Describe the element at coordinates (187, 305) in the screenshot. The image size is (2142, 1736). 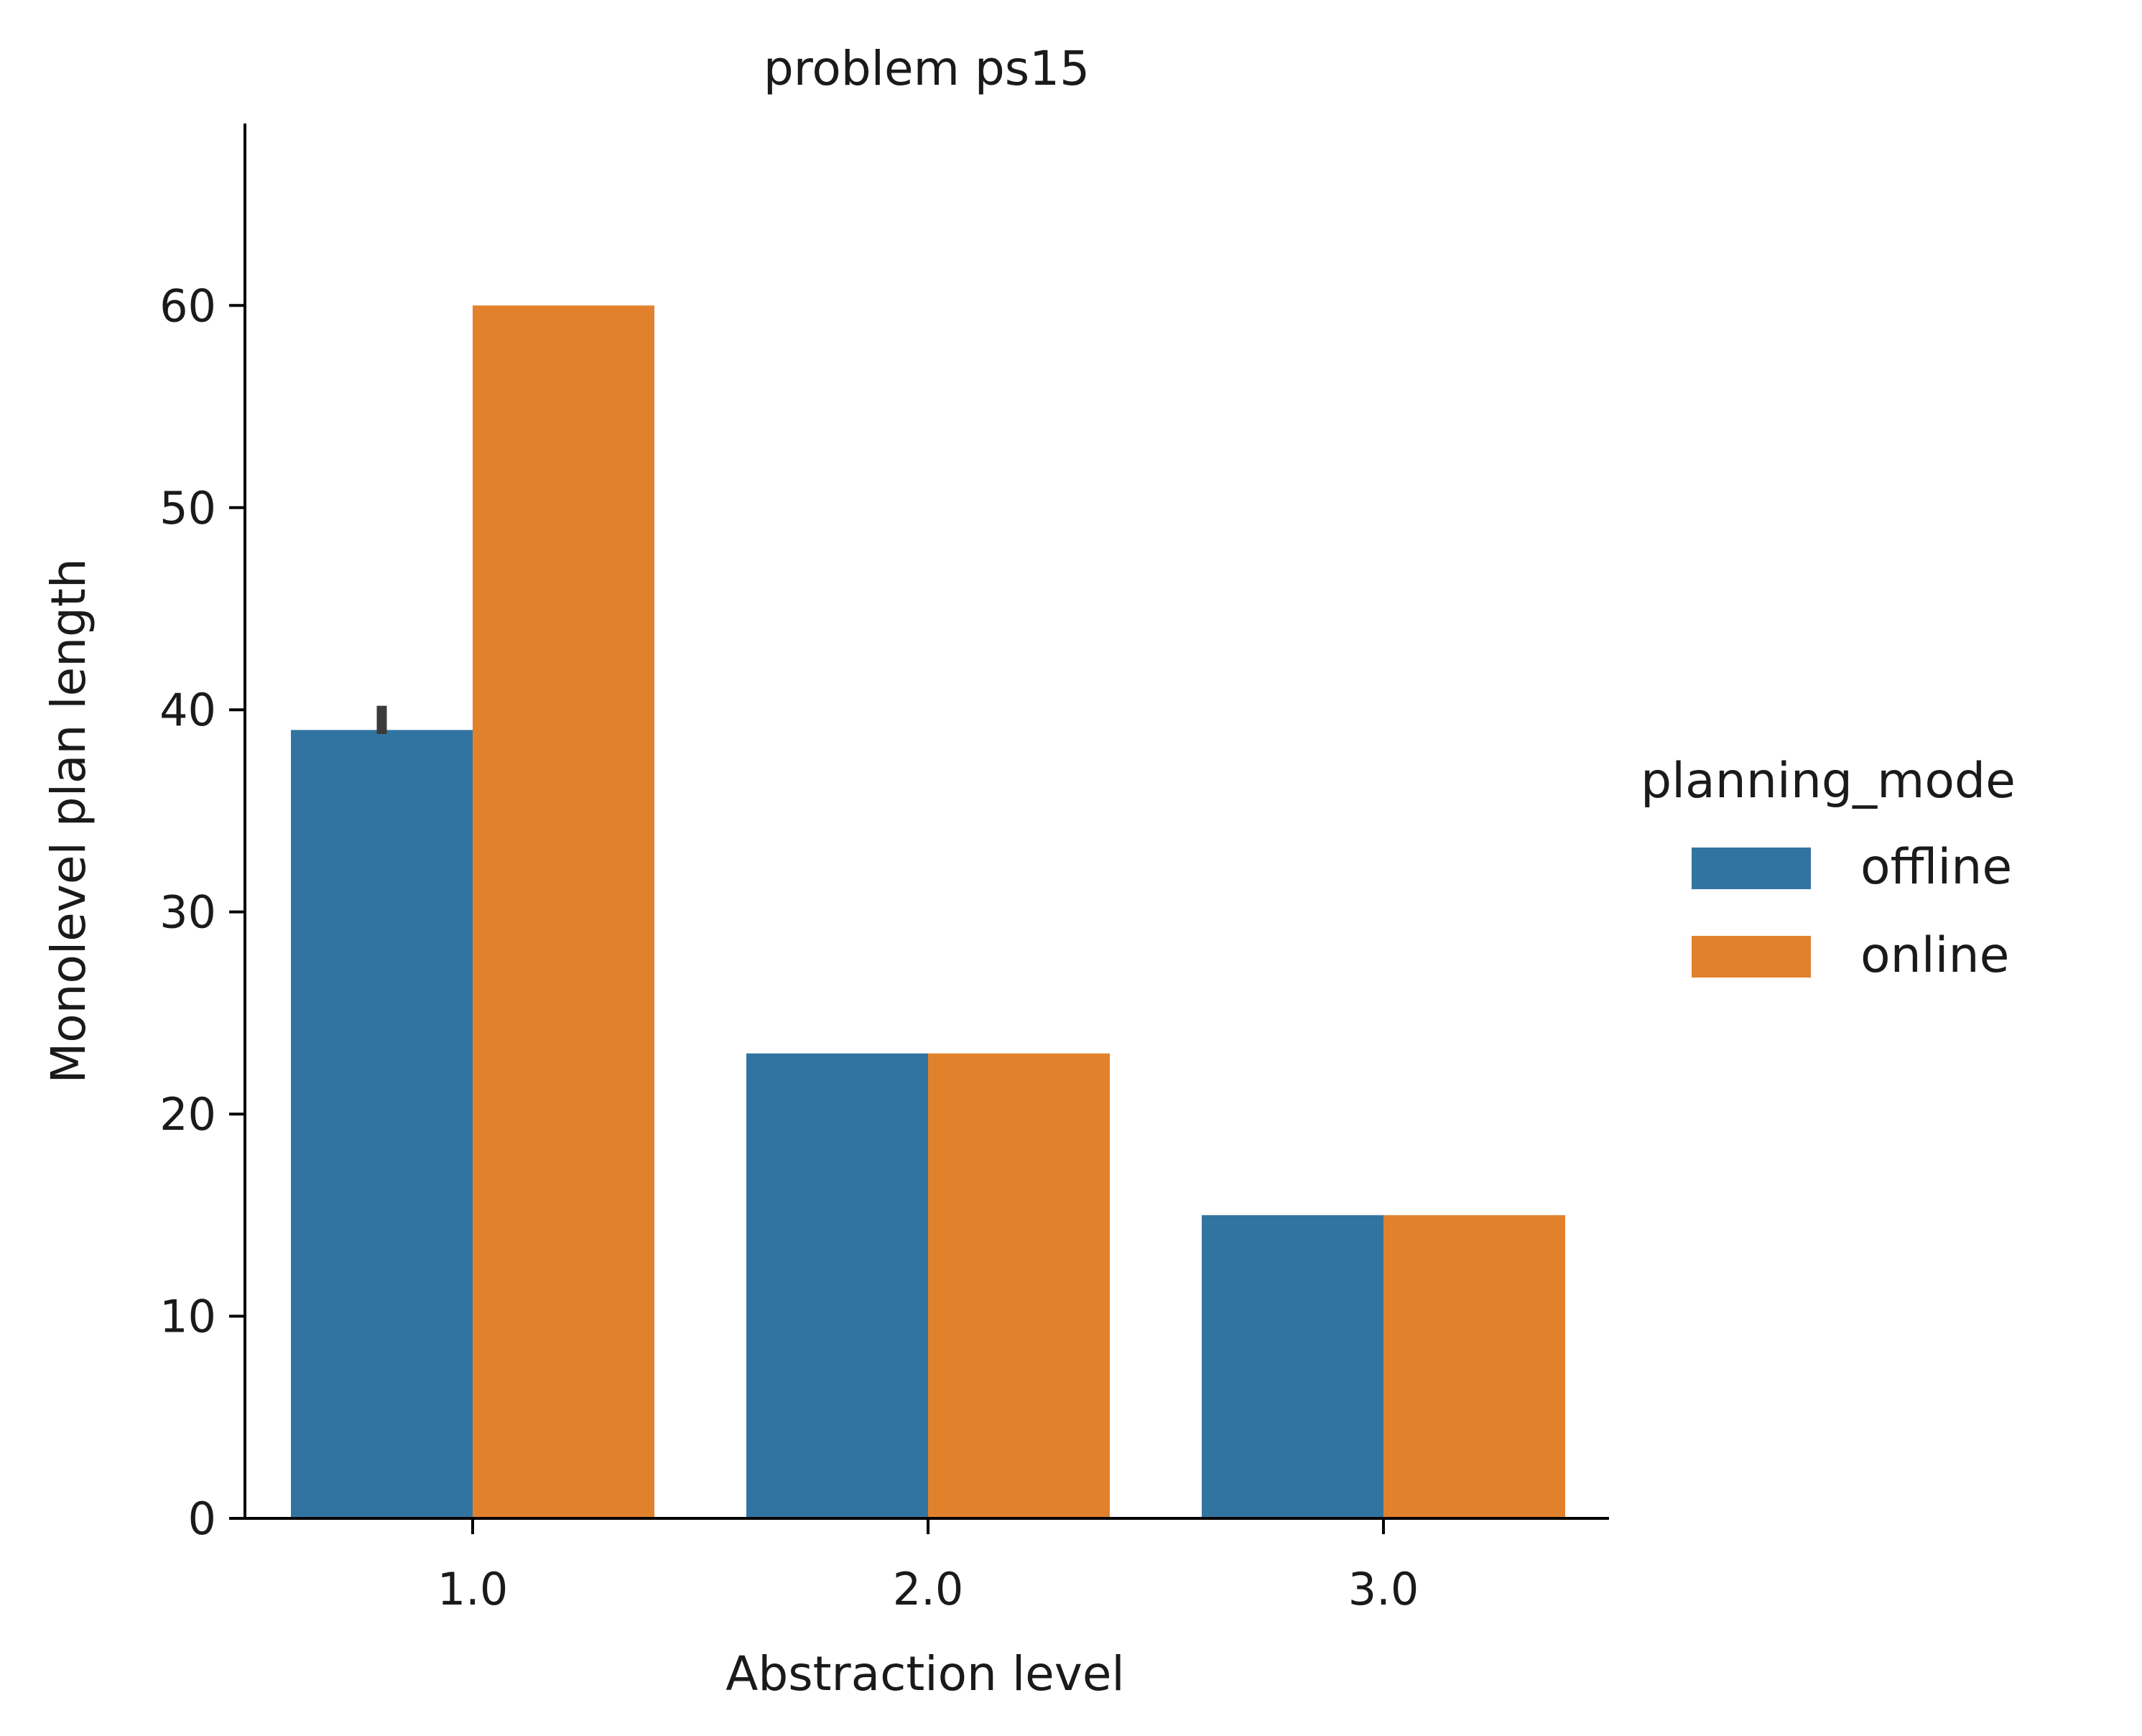
I see `y-tick-label: 60` at that location.